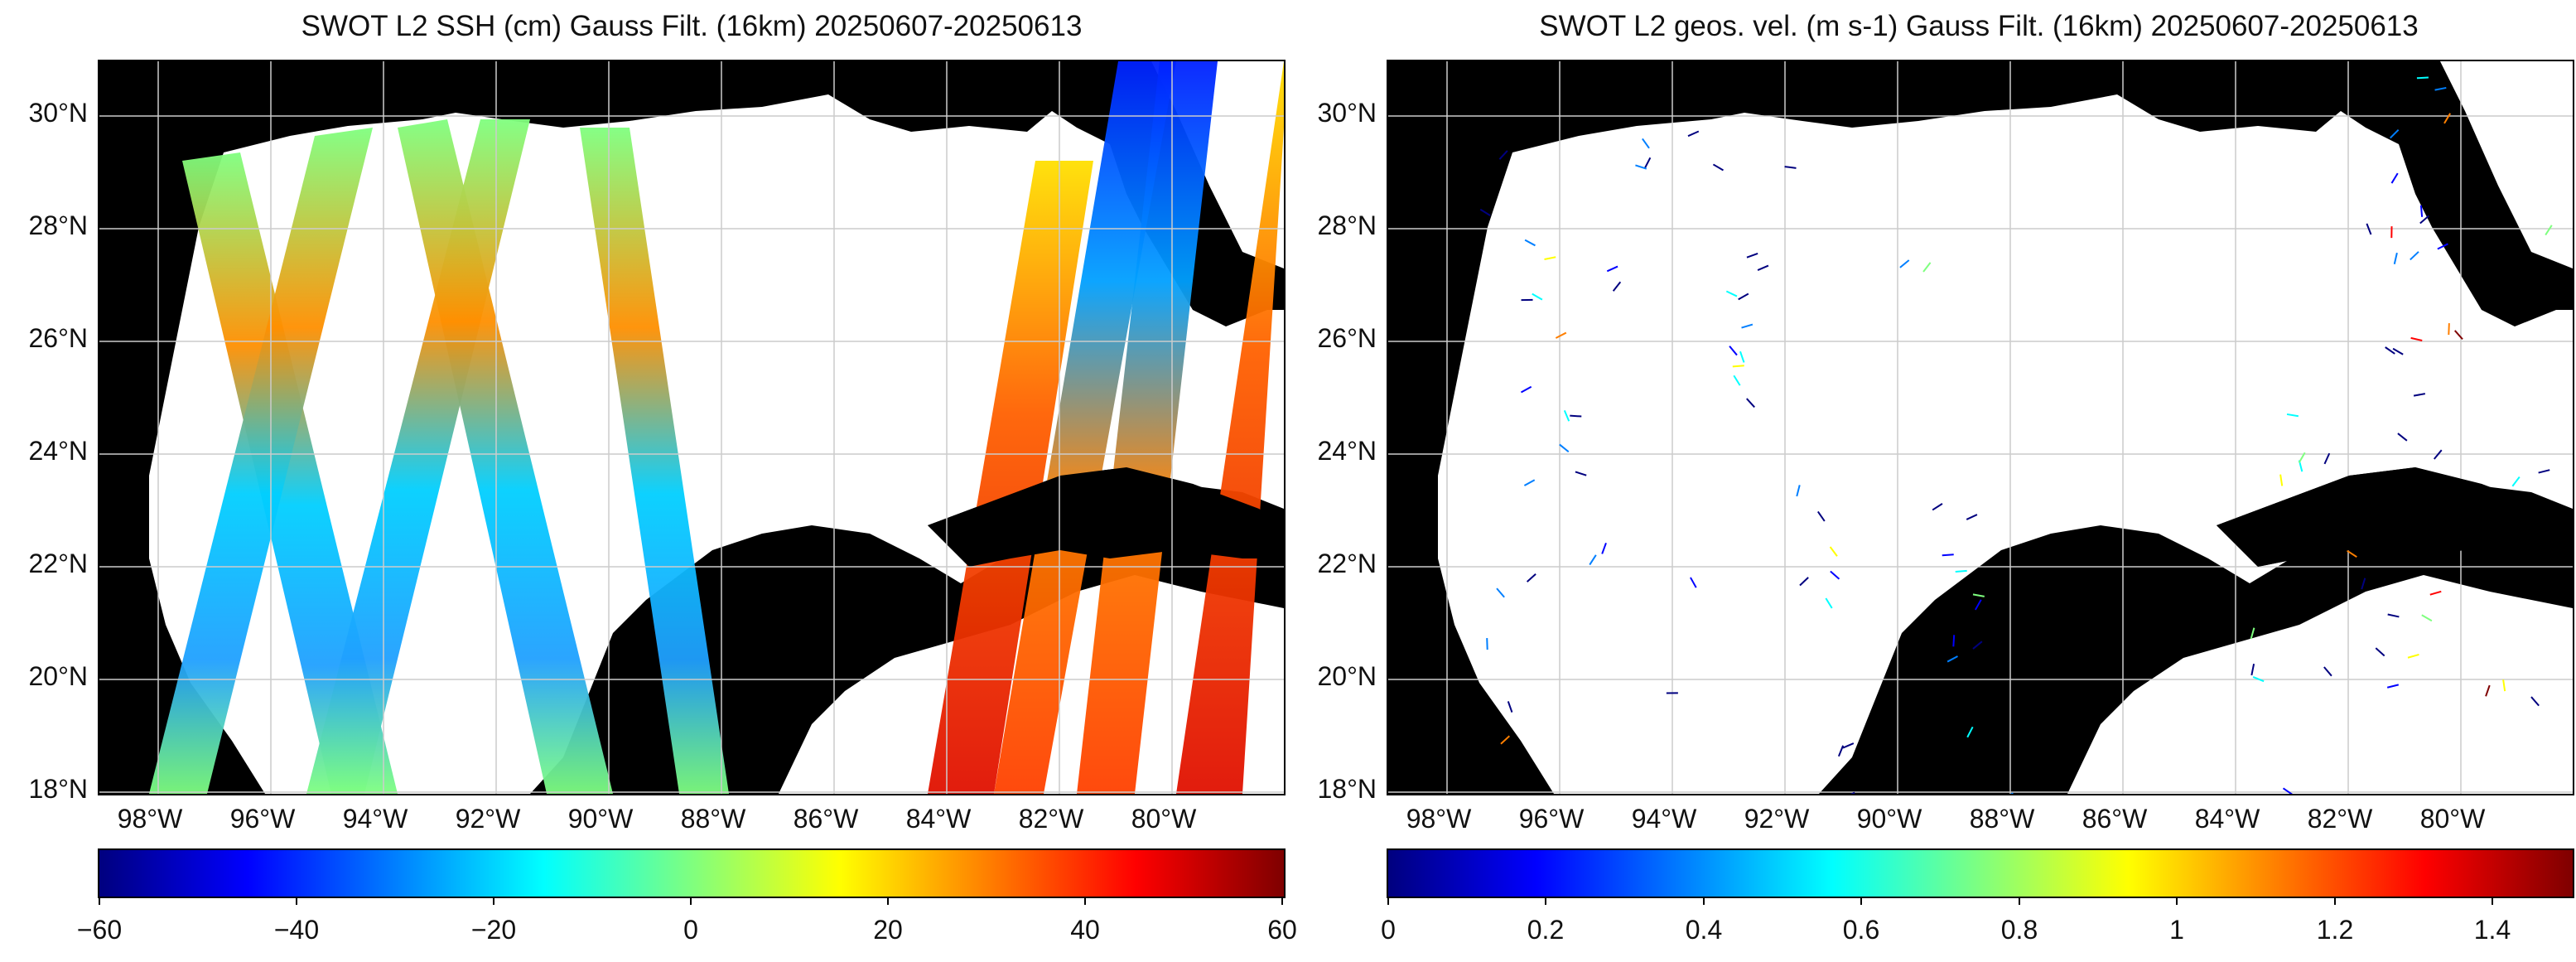 The width and height of the screenshot is (2576, 962). I want to click on vel-cbar-label-6: 1.2, so click(2335, 930).